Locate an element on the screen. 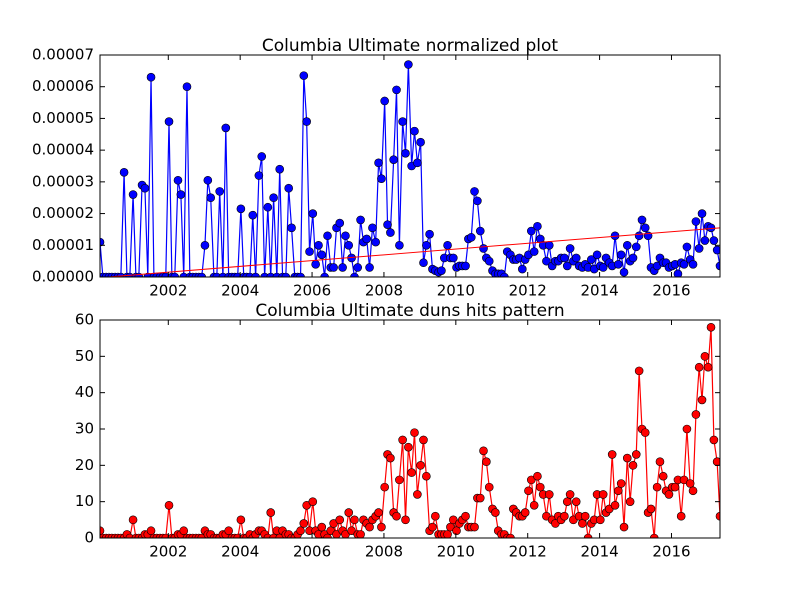 This screenshot has height=600, width=800. y-tick-label: 0.00001 is located at coordinates (63, 245).